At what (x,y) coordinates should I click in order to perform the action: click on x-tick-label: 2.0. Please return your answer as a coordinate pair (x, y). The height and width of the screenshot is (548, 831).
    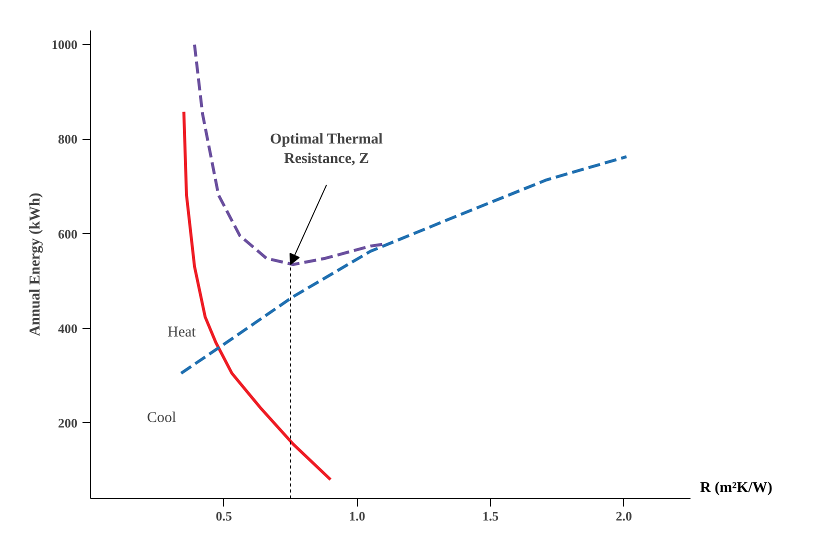
    Looking at the image, I should click on (624, 516).